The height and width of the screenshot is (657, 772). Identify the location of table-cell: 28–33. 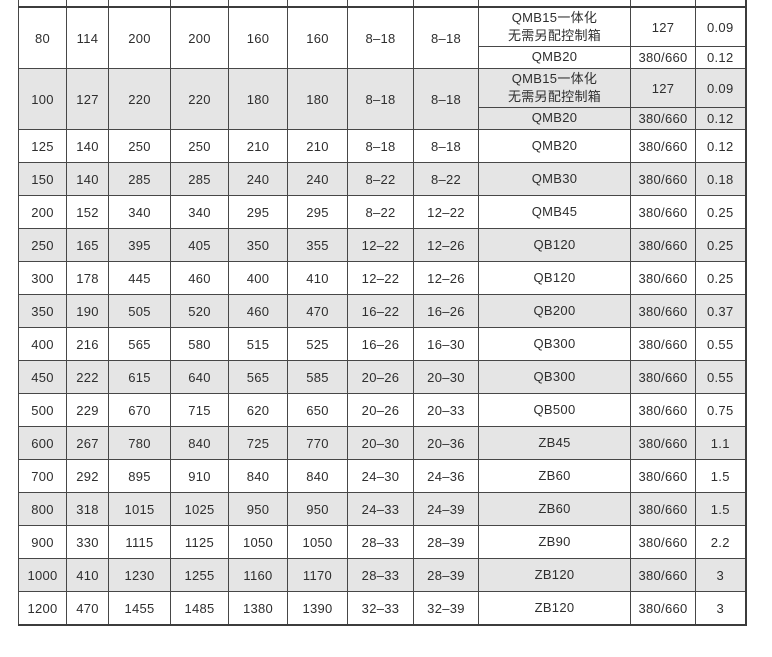
(380, 575).